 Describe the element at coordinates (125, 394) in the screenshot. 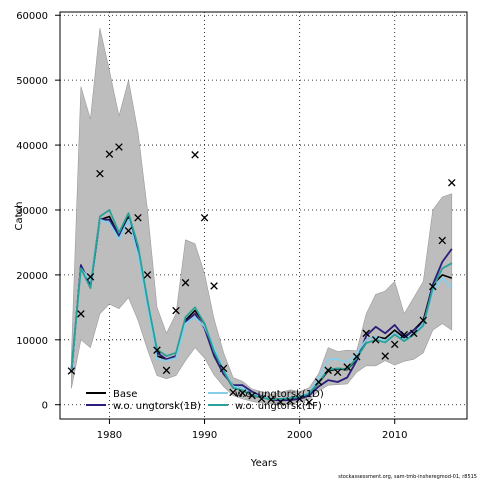

I see `legend-label-0: Base` at that location.